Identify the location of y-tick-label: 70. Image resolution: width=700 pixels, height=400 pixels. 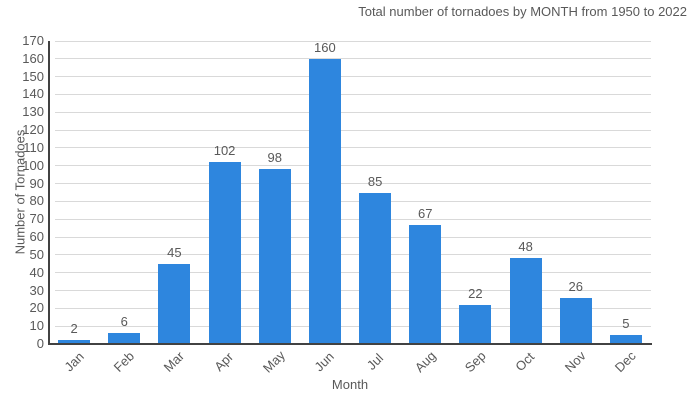
(36, 219).